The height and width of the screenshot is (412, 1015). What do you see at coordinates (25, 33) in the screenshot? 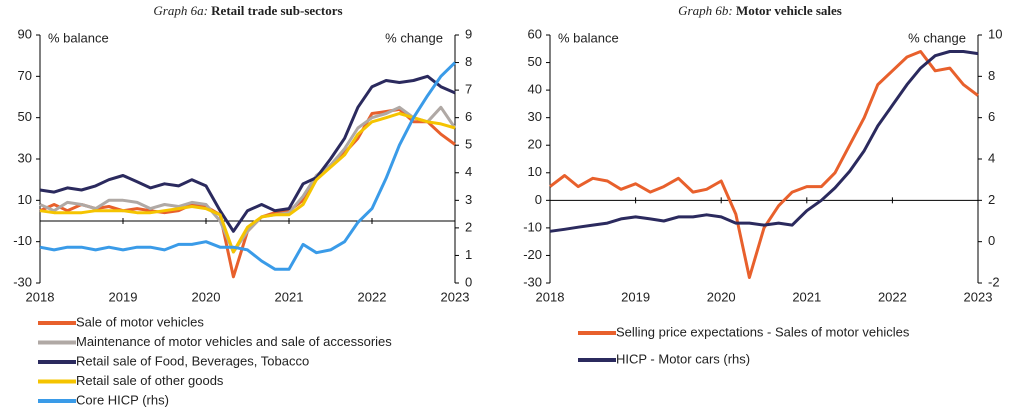
I see `y-tick-label: 90` at bounding box center [25, 33].